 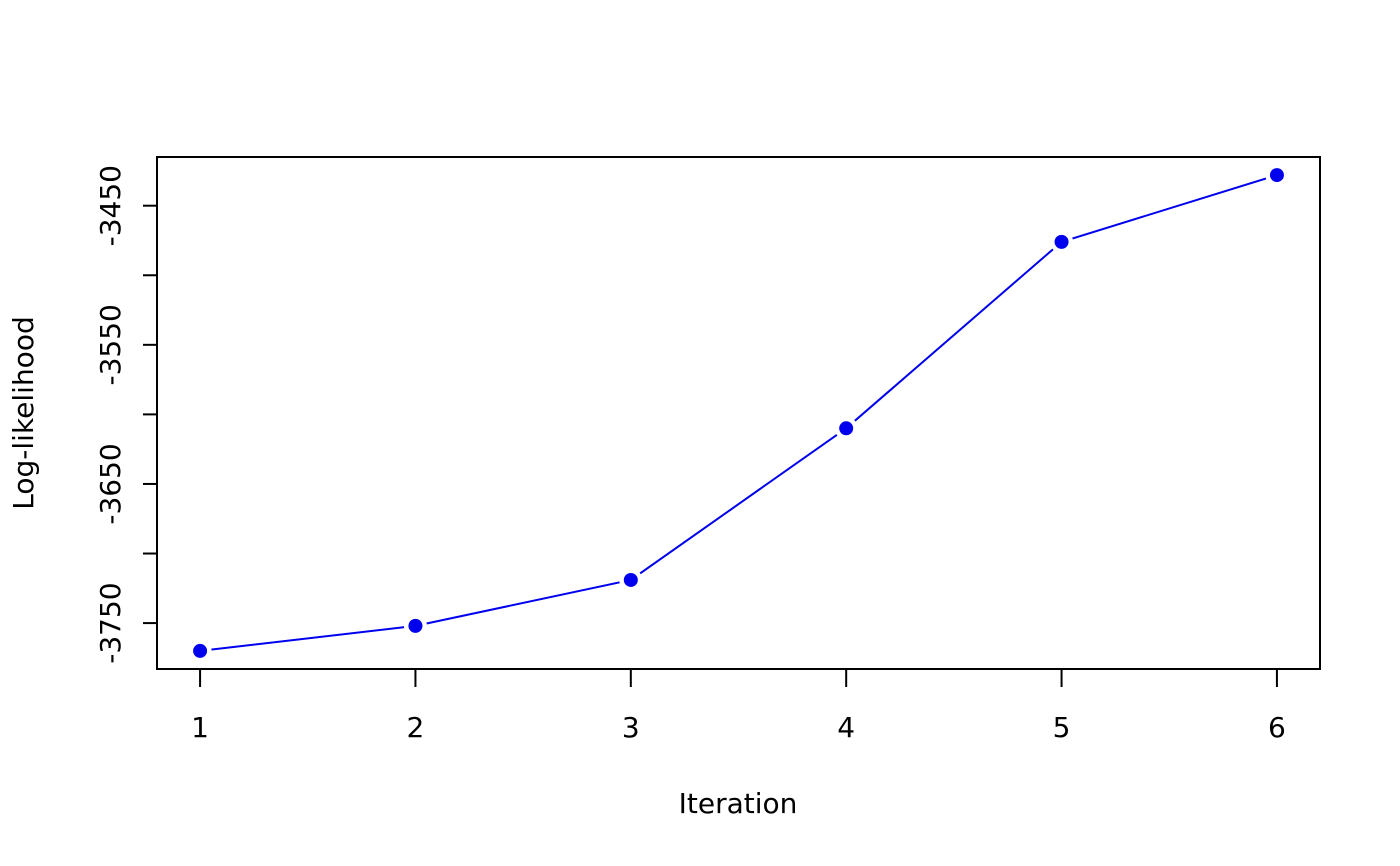 I want to click on y-tick-label: -3750, so click(x=110, y=622).